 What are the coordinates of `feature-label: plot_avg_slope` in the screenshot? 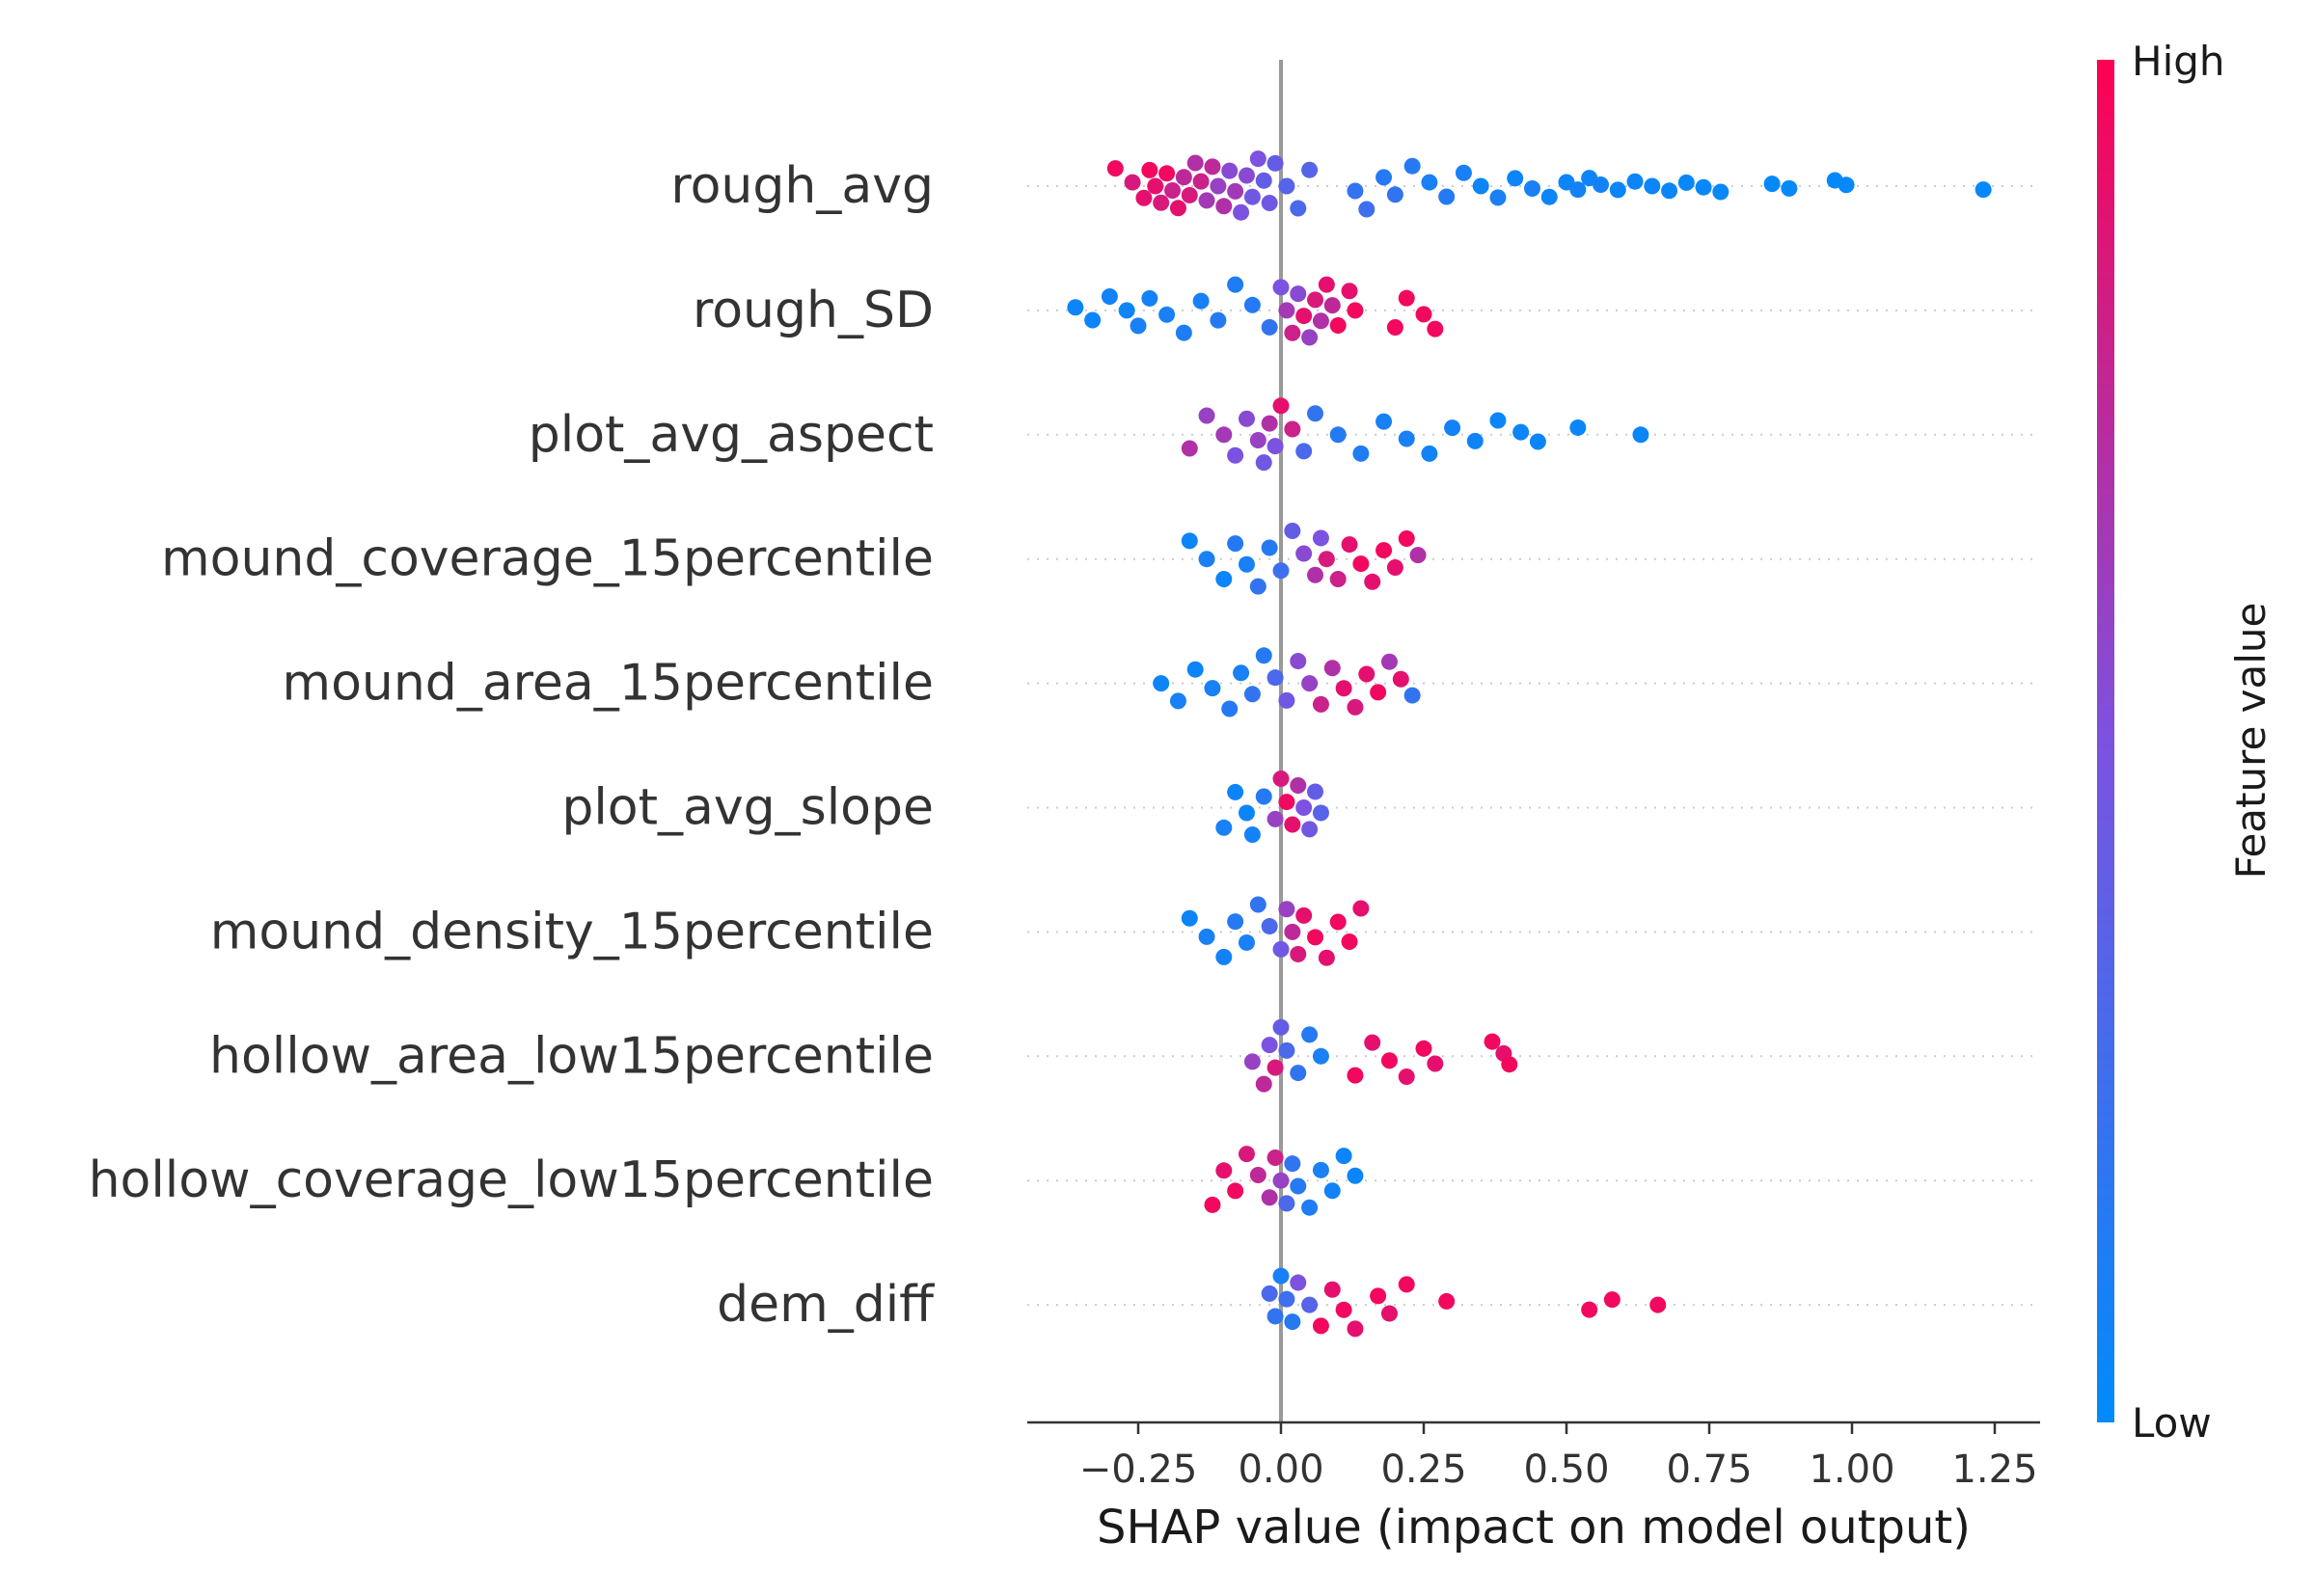 It's located at (748, 808).